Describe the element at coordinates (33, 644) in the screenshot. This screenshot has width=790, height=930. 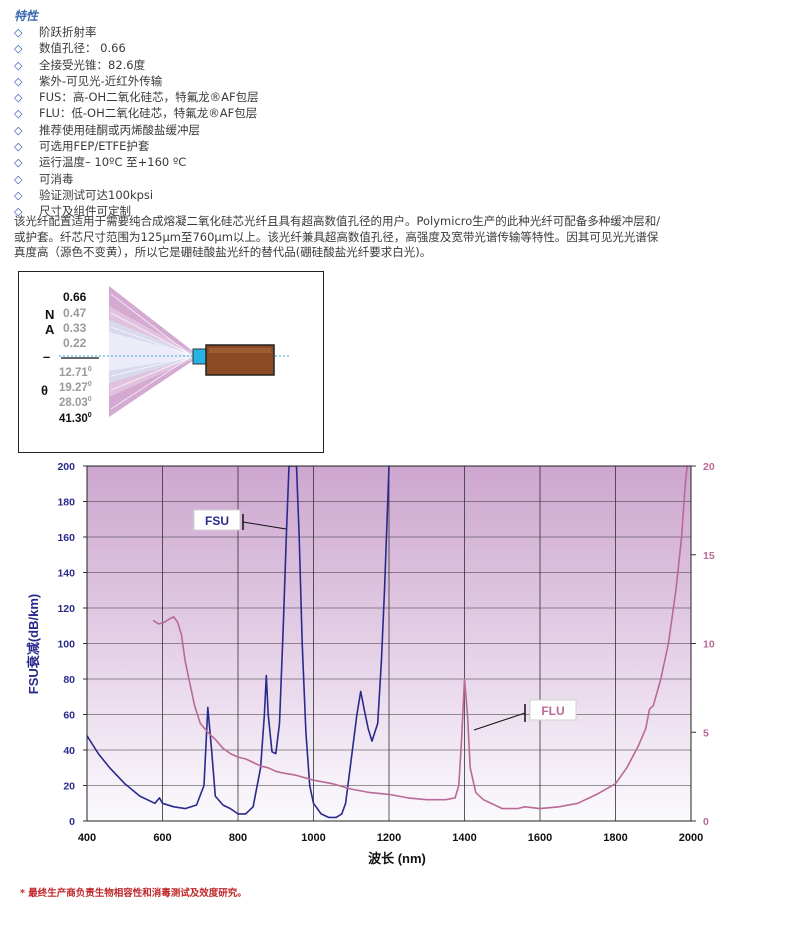
I see `y-axis-label: FSU衰减(dB/km)` at that location.